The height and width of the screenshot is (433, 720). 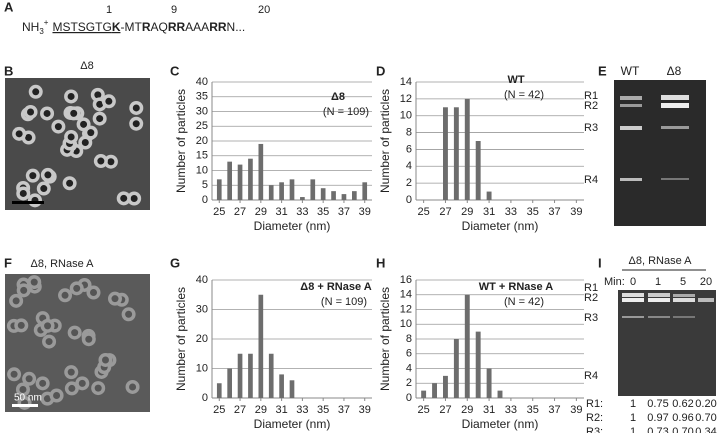 What do you see at coordinates (63, 264) in the screenshot?
I see `micrograph-title: Δ8, RNase A` at bounding box center [63, 264].